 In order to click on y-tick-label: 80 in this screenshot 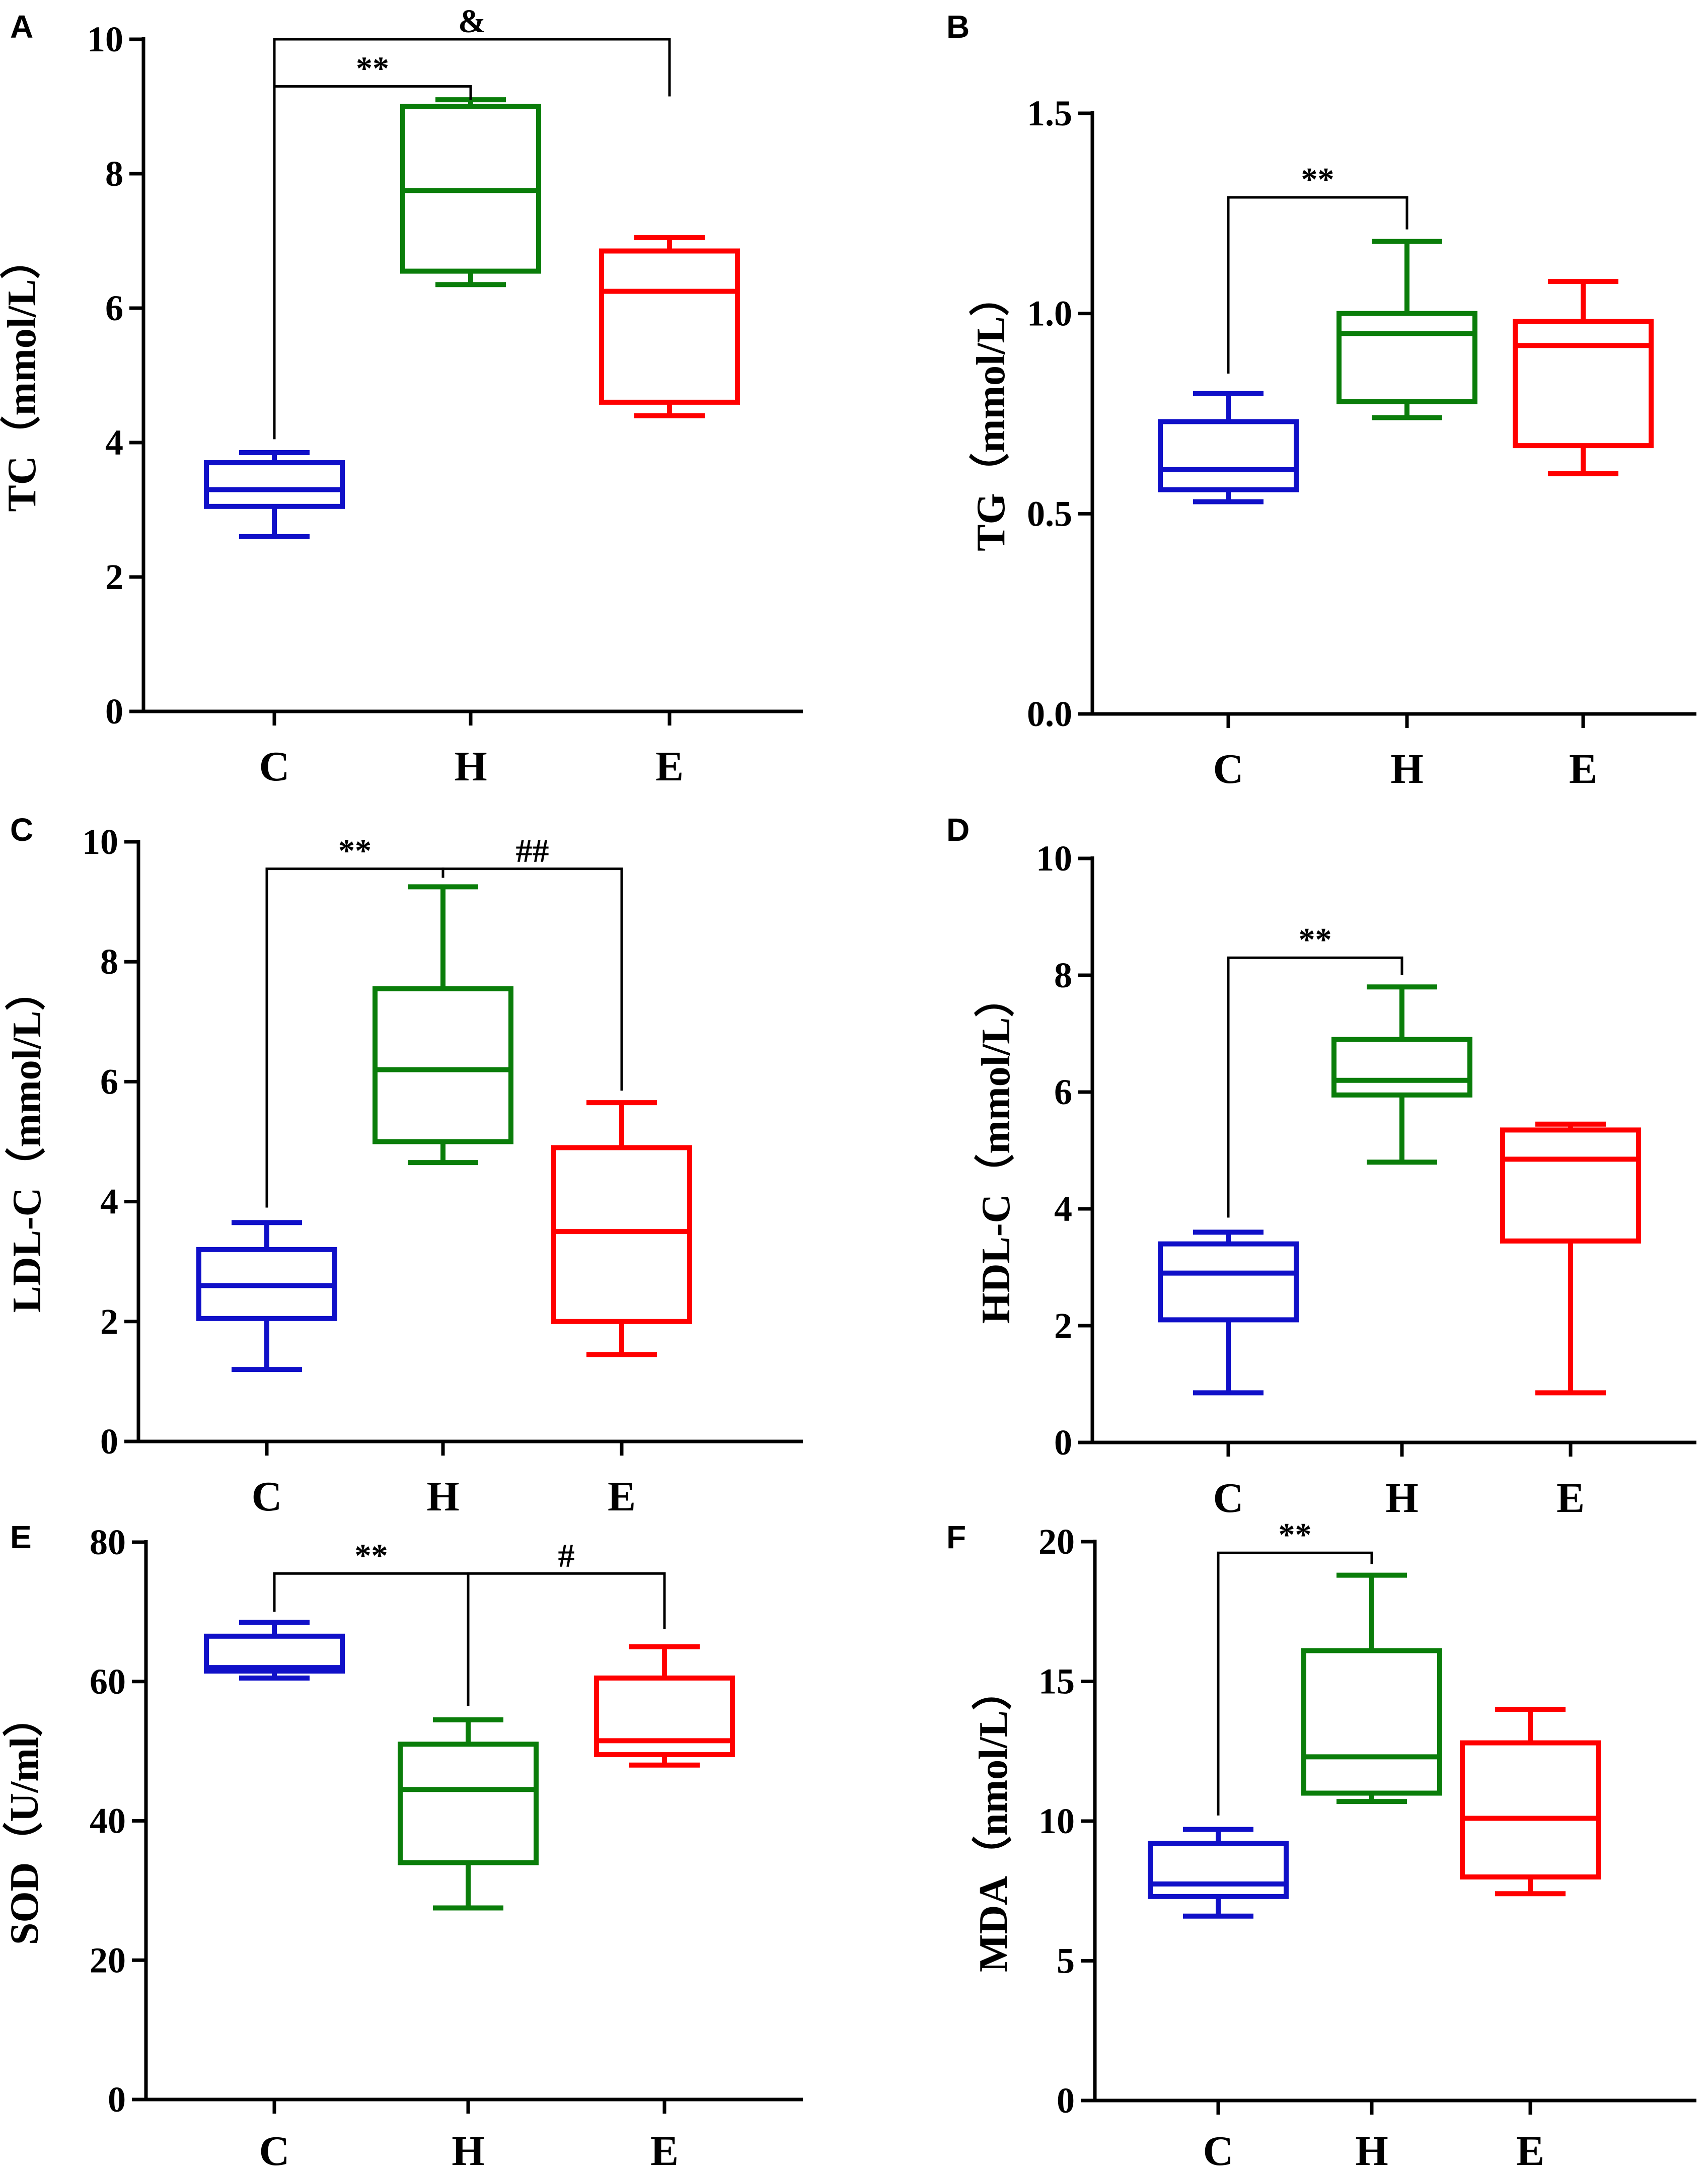, I will do `click(108, 1542)`.